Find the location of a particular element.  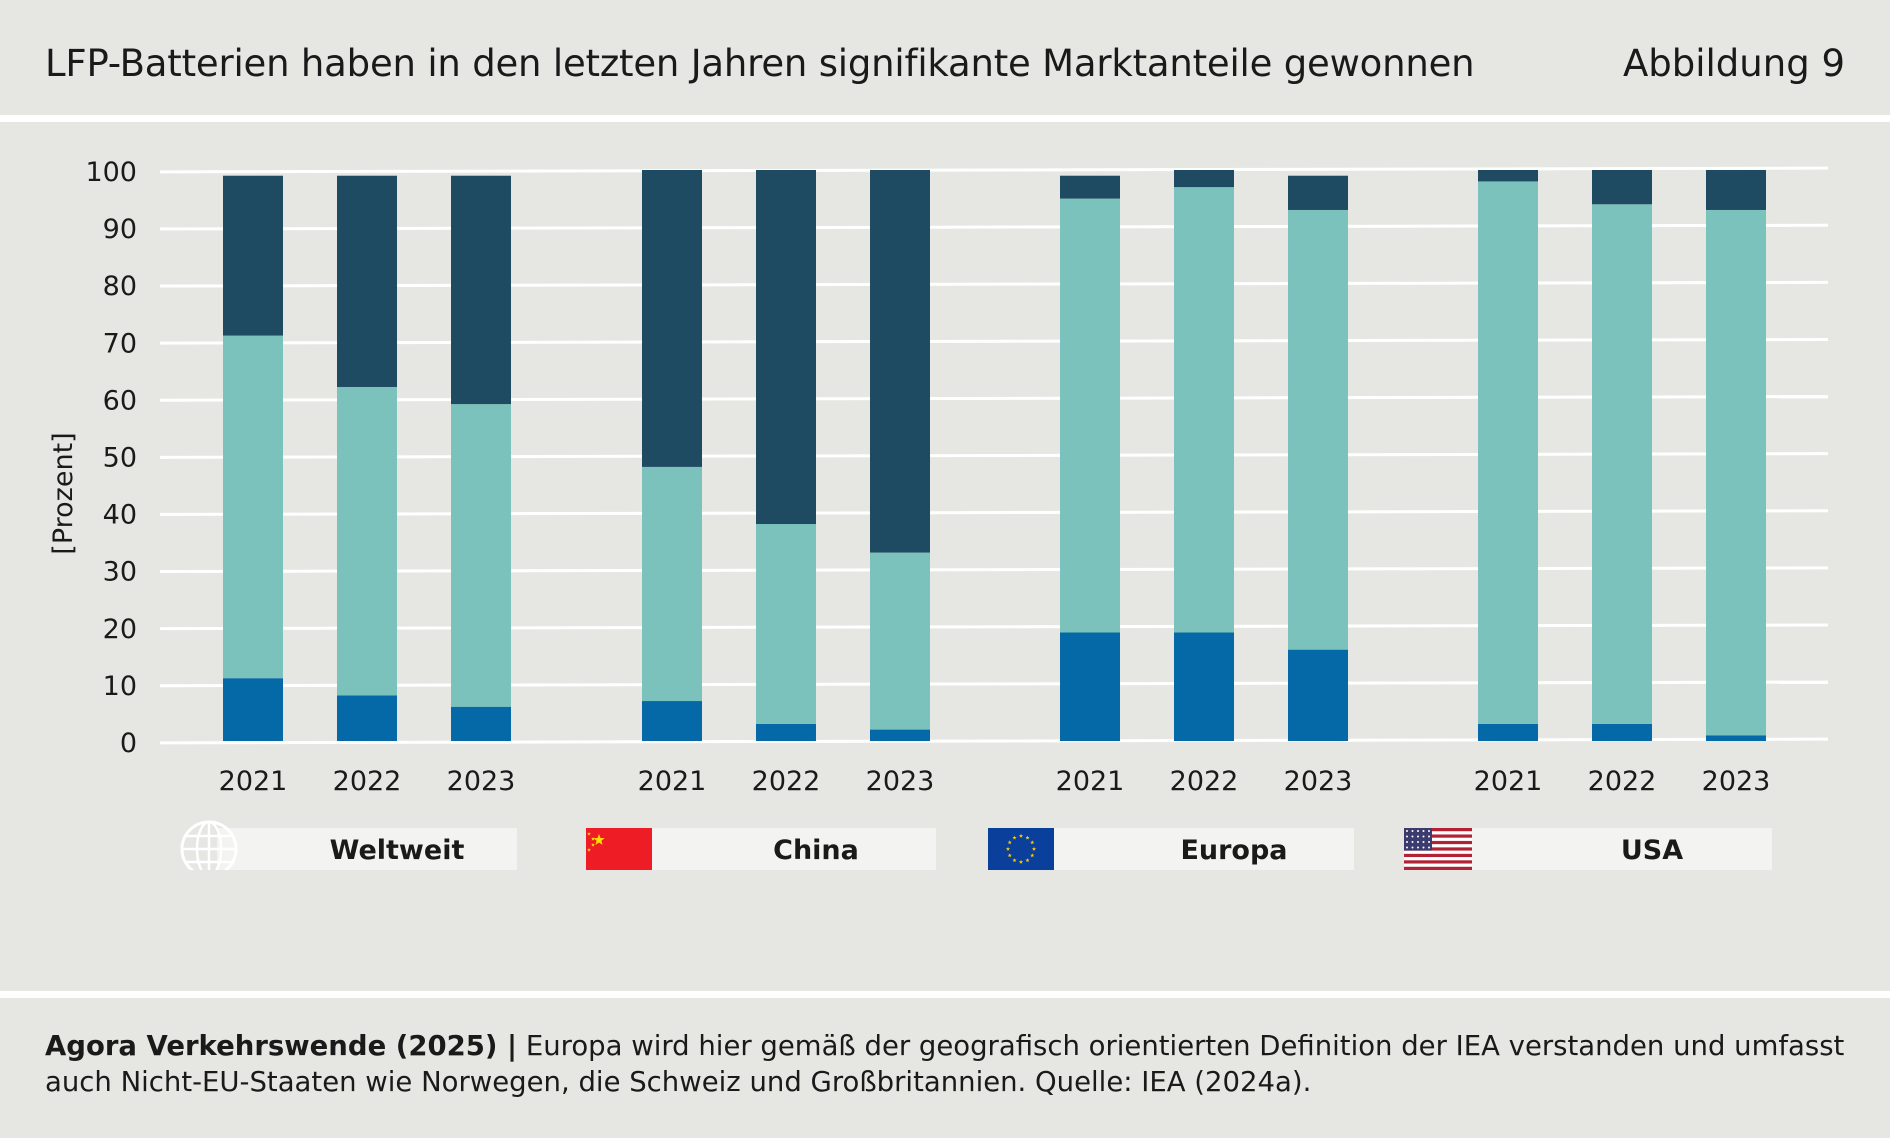

y-tick-label: 10 is located at coordinates (120, 686).